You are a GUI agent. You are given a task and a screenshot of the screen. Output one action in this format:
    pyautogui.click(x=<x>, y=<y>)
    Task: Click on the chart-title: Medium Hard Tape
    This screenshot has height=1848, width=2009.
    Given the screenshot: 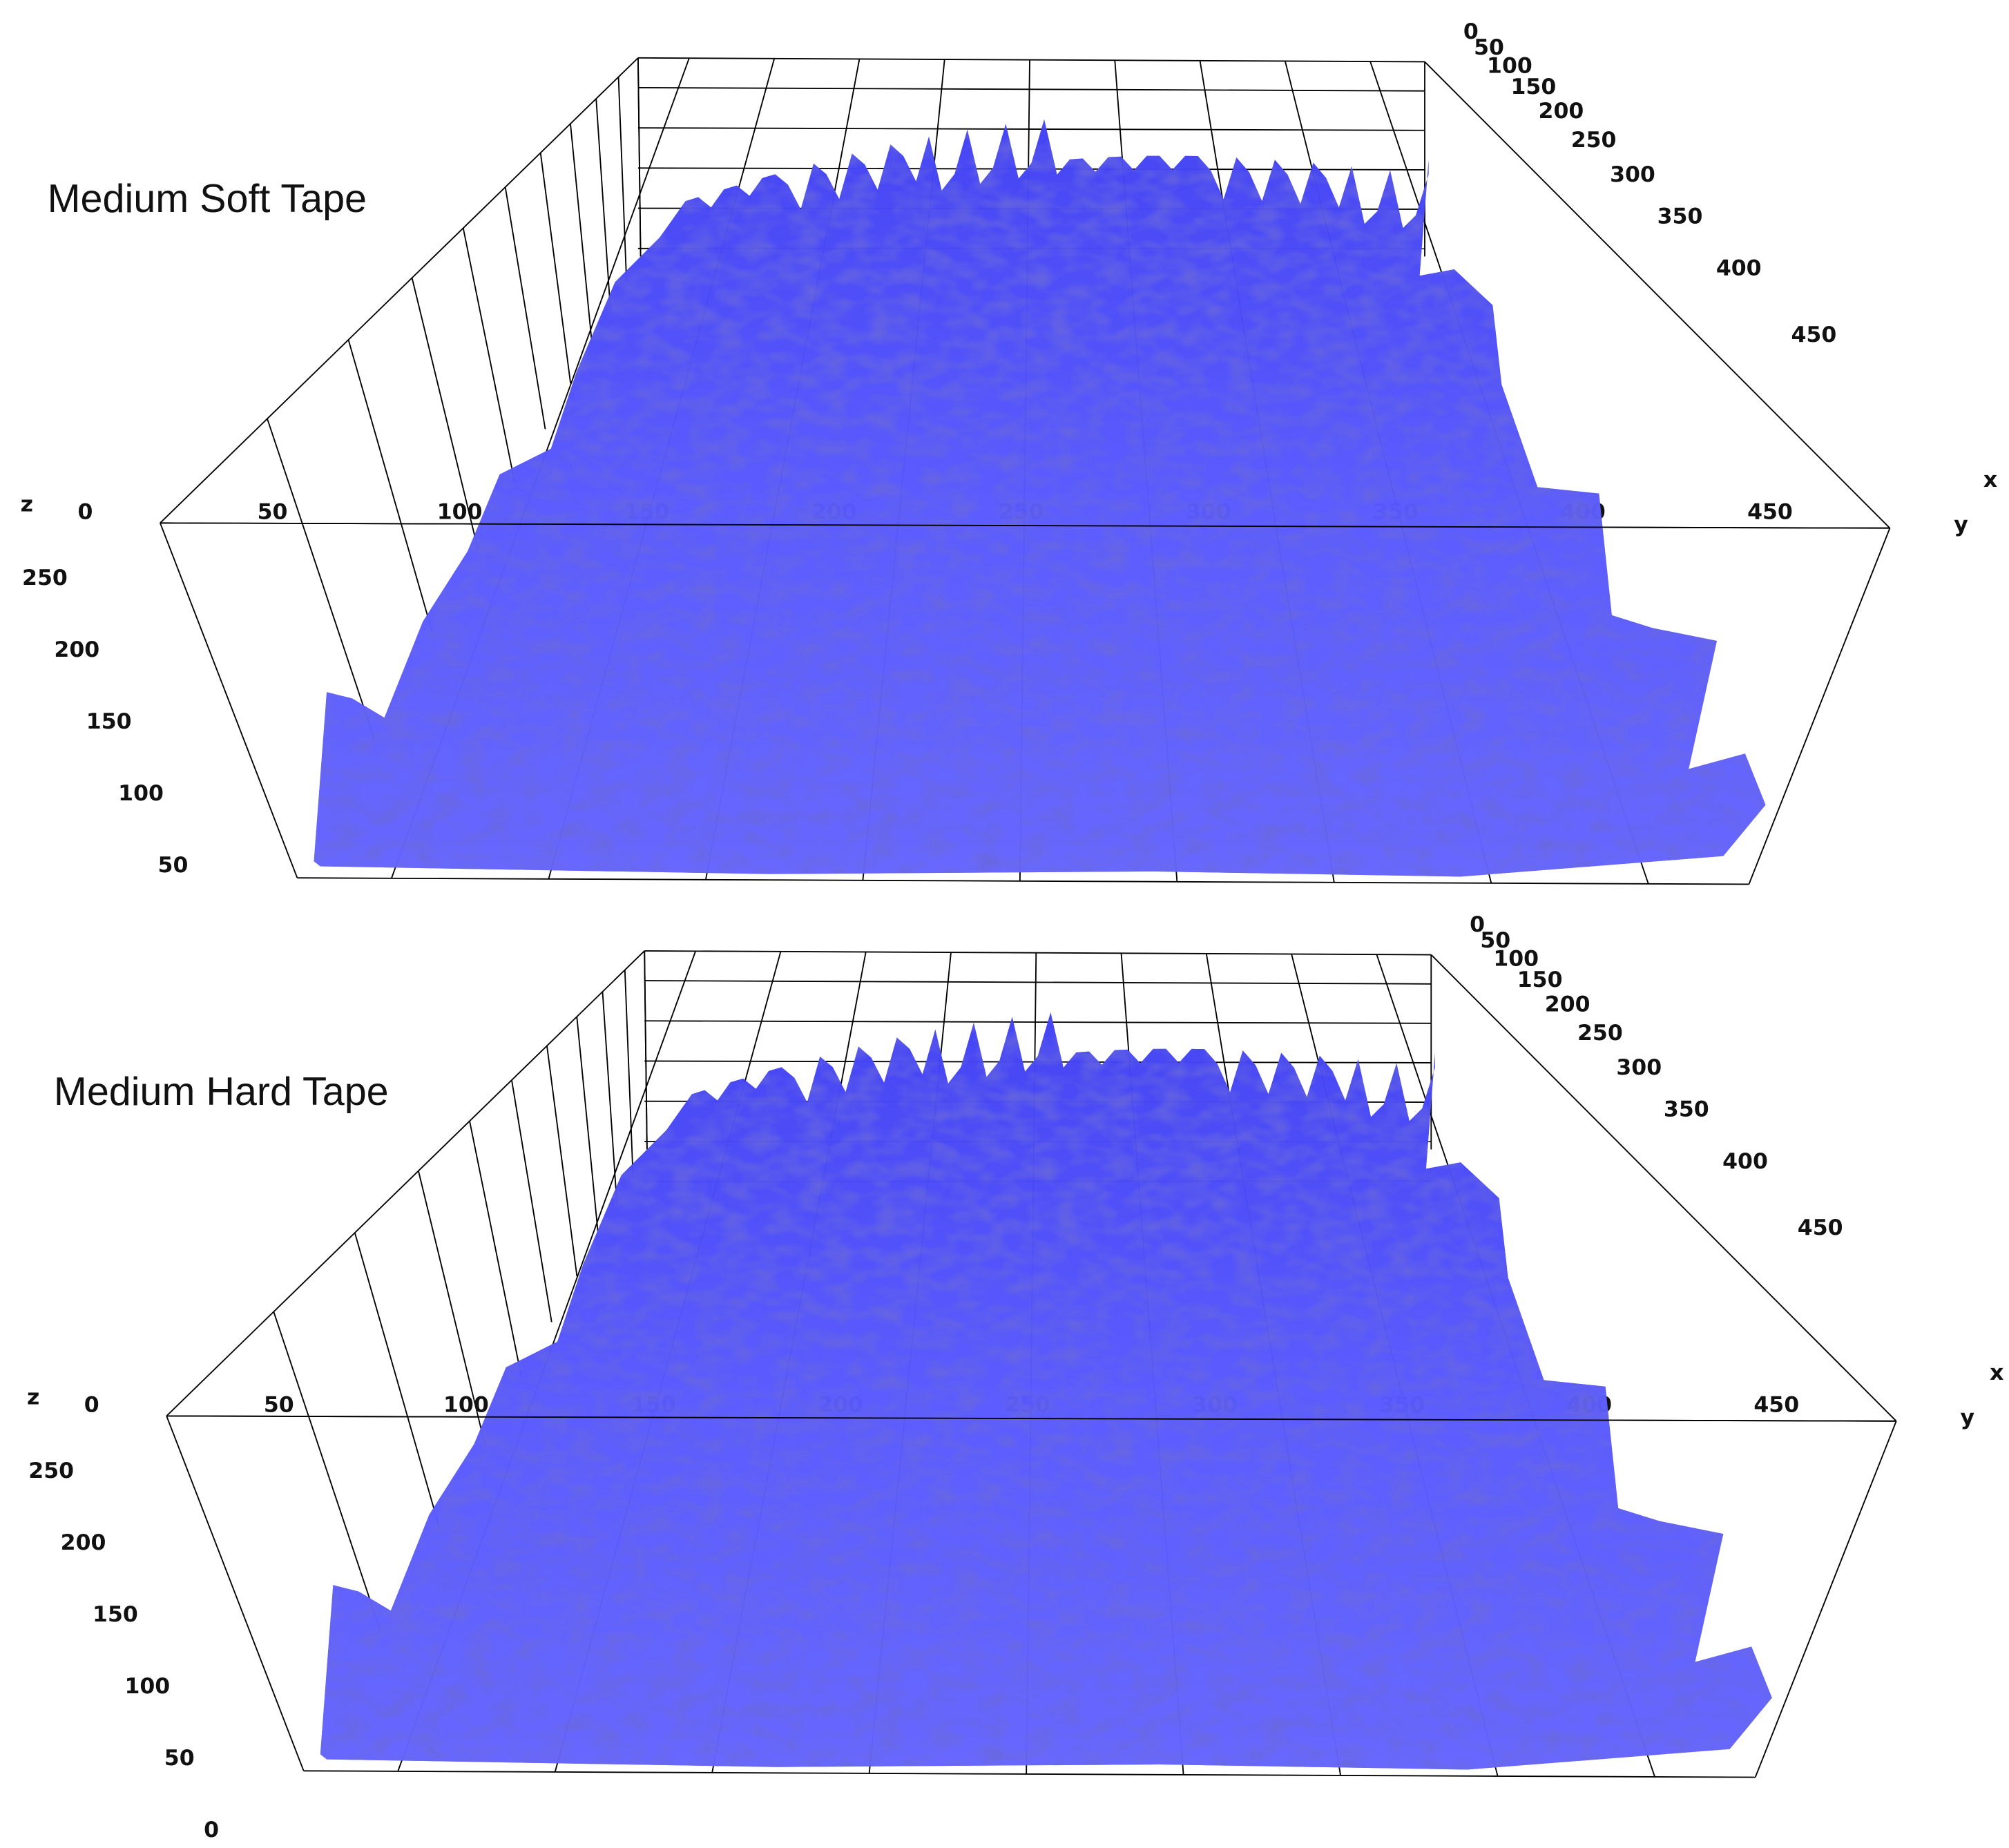 What is the action you would take?
    pyautogui.click(x=221, y=1092)
    